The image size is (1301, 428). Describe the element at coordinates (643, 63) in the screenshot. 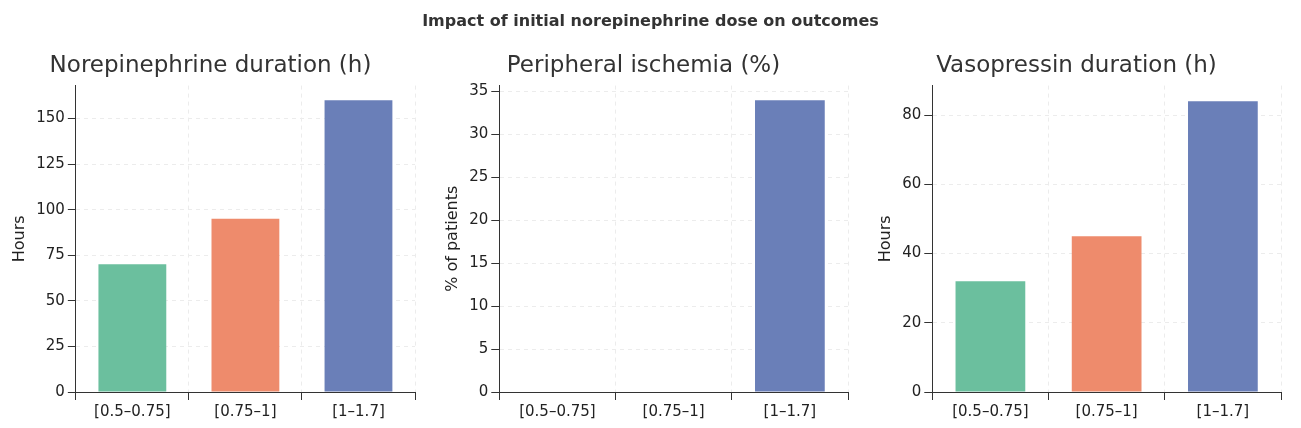

I see `chart-title: Peripheral ischemia (%)` at that location.